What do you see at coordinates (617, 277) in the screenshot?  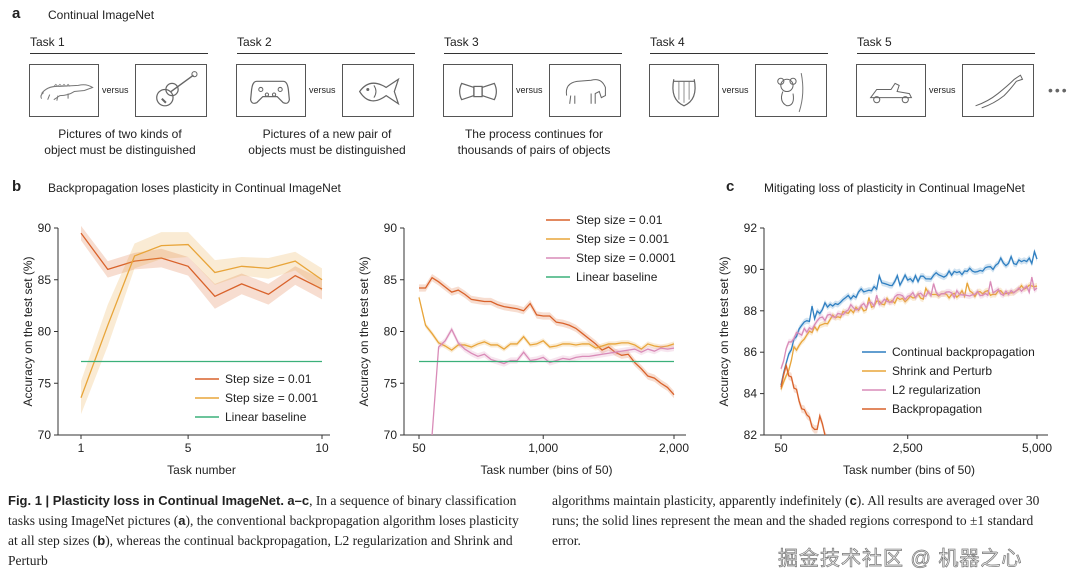 I see `legend-label: Linear baseline` at bounding box center [617, 277].